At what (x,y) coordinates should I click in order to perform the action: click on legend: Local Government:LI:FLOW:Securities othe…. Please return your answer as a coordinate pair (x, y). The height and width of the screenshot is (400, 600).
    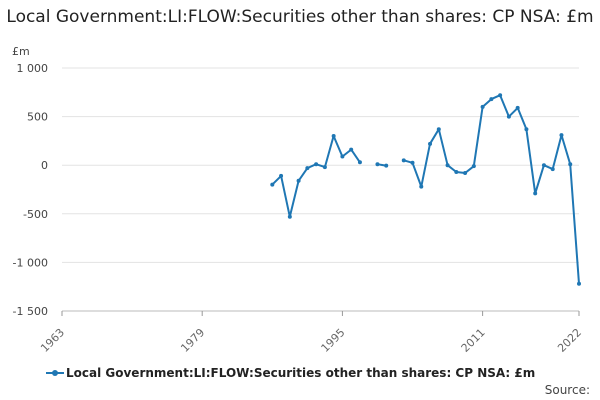
    Looking at the image, I should click on (290, 373).